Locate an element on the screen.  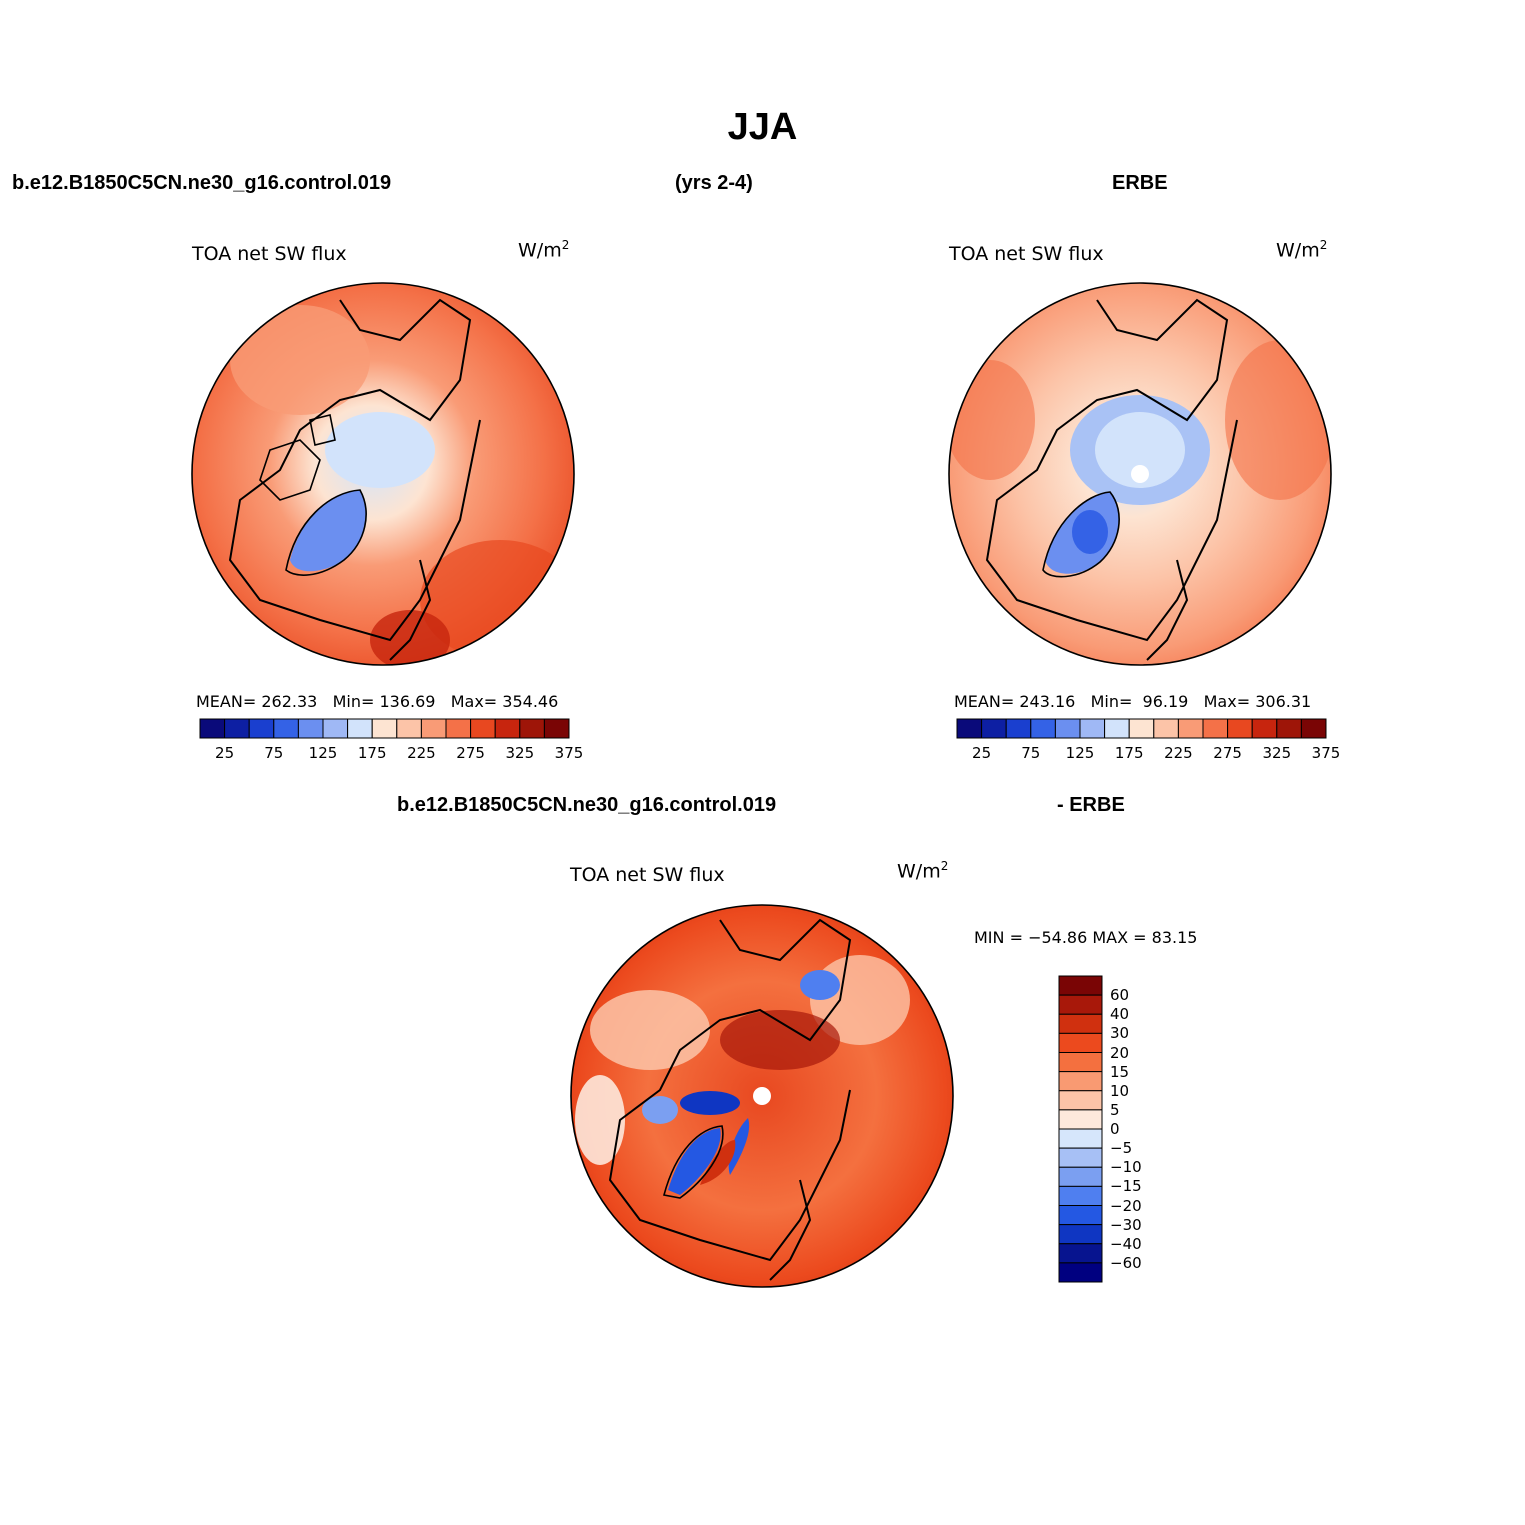
colorbar-tick-label: 60 is located at coordinates (1120, 995).